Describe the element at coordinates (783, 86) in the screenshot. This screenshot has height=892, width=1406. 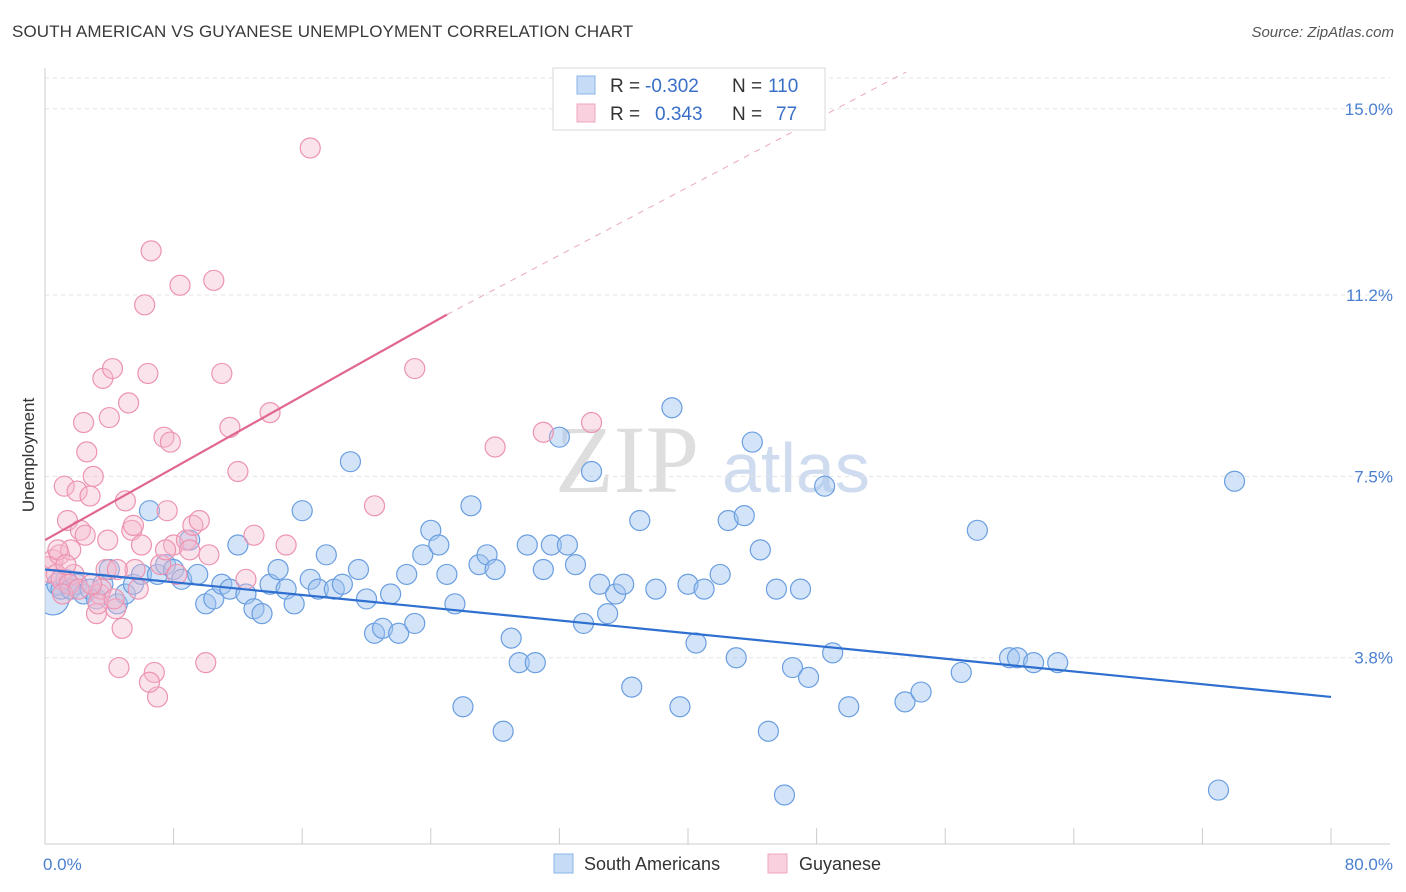
I see `legend-n-value-1: 110` at that location.